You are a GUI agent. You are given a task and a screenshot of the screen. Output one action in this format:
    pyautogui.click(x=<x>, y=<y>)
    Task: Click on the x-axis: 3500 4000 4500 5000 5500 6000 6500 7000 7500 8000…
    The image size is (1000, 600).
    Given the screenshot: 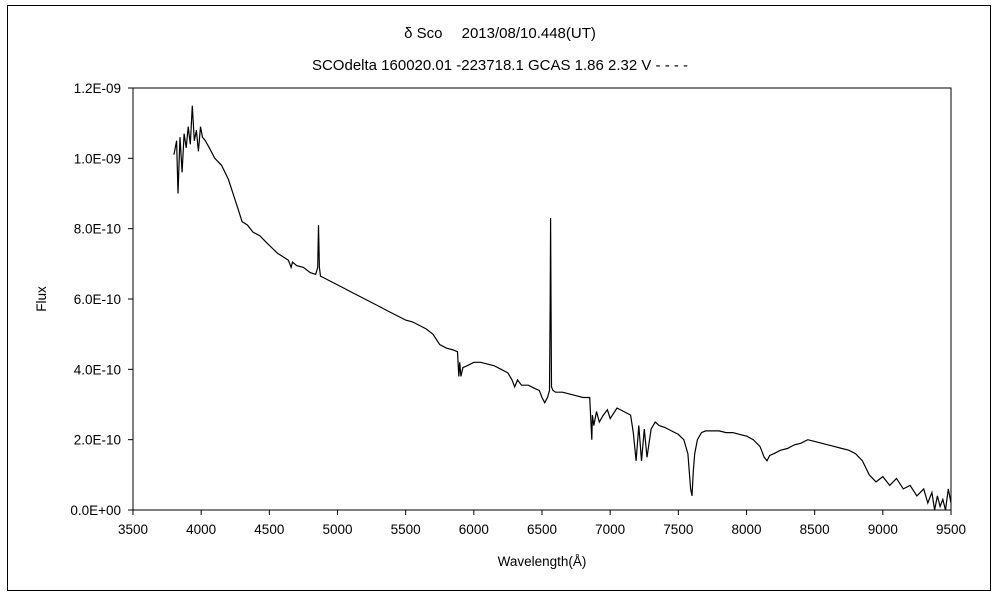 What is the action you would take?
    pyautogui.click(x=542, y=523)
    